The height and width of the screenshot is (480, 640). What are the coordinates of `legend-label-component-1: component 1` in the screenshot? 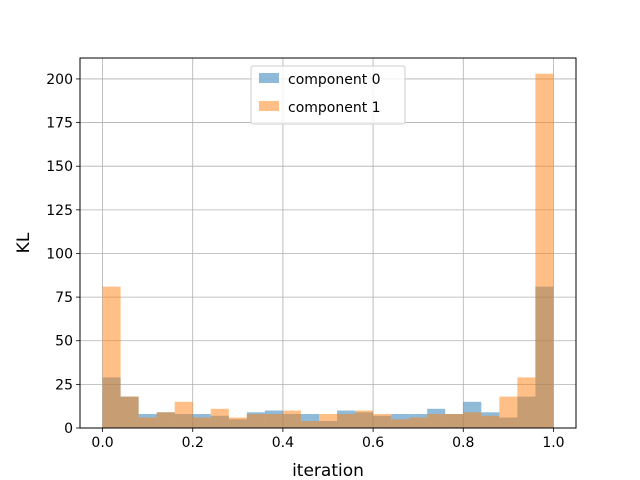 It's located at (334, 108).